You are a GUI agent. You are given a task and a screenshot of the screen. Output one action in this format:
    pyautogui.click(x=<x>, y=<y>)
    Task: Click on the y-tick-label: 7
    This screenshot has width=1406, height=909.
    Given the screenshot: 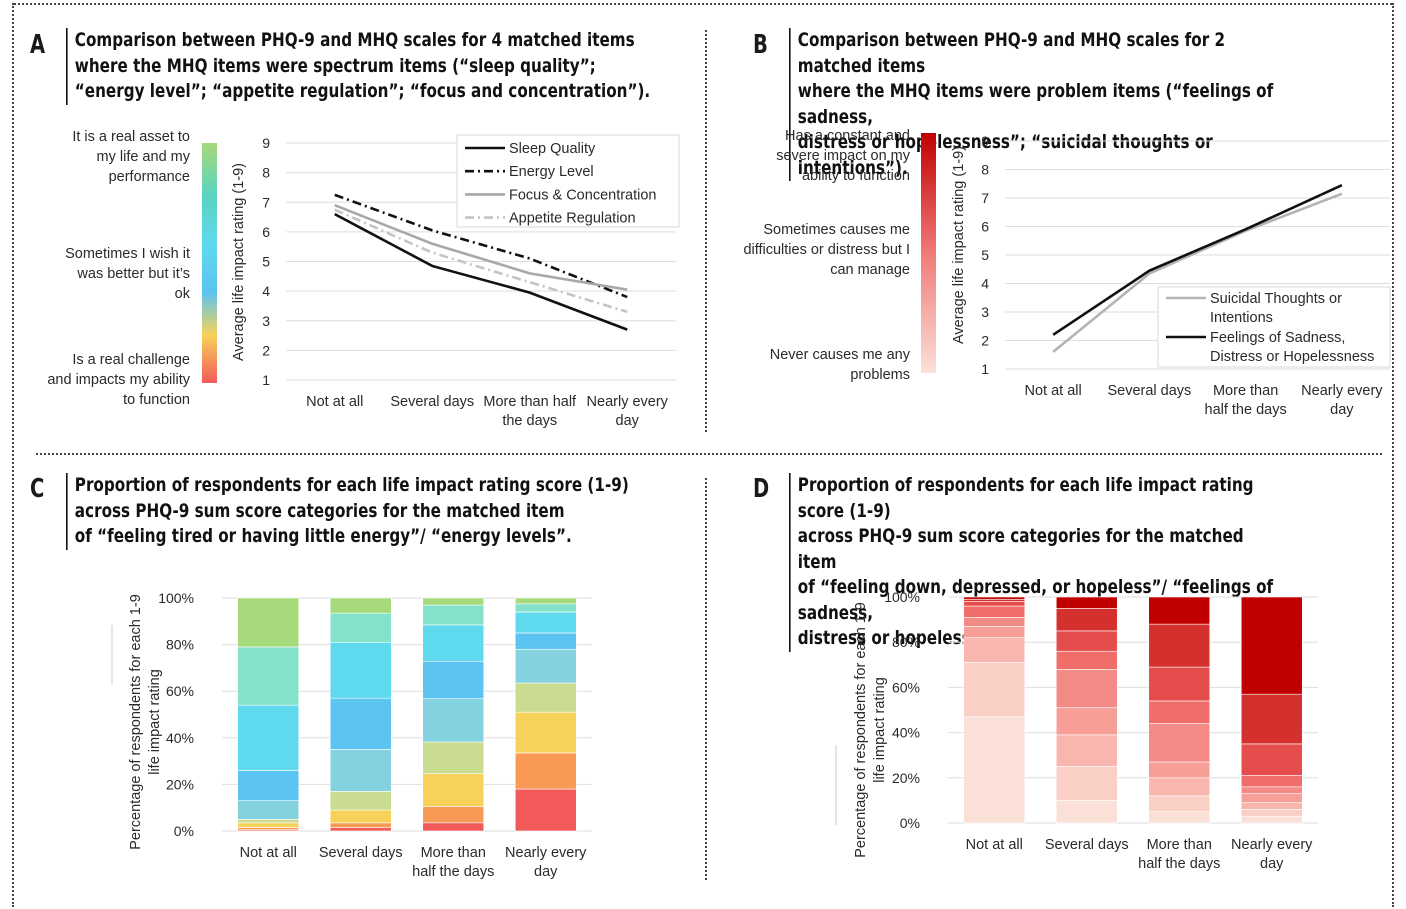 What is the action you would take?
    pyautogui.click(x=266, y=202)
    